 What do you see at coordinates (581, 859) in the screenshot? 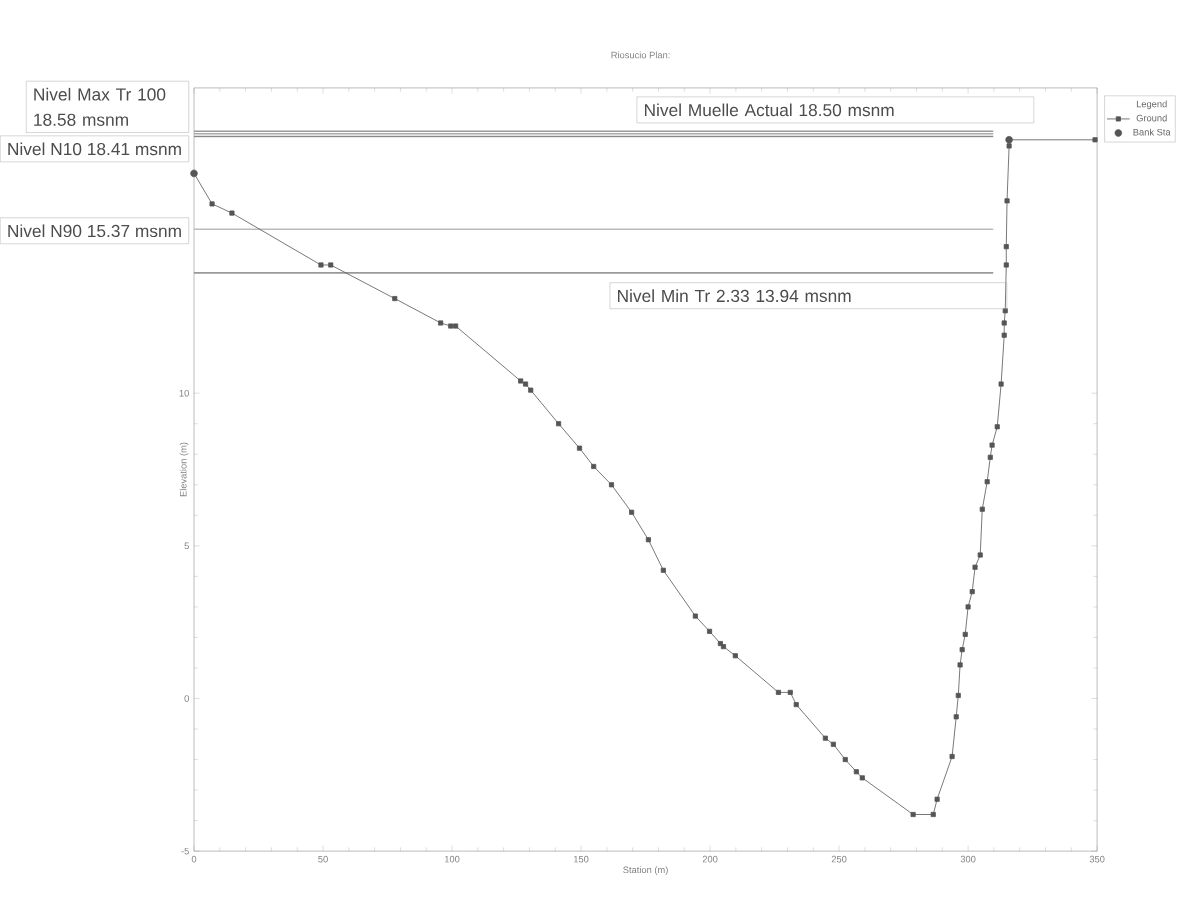
I see `x-tick-label: 150` at bounding box center [581, 859].